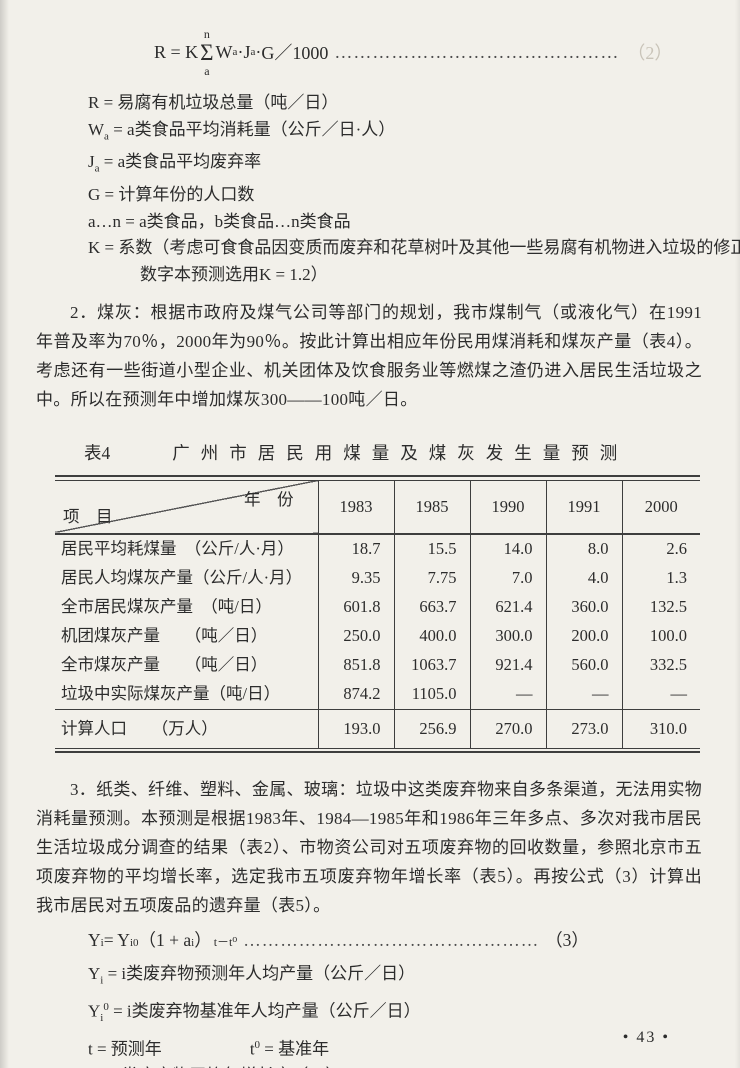 The height and width of the screenshot is (1068, 740). Describe the element at coordinates (507, 578) in the screenshot. I see `table-cell: 7.0` at that location.